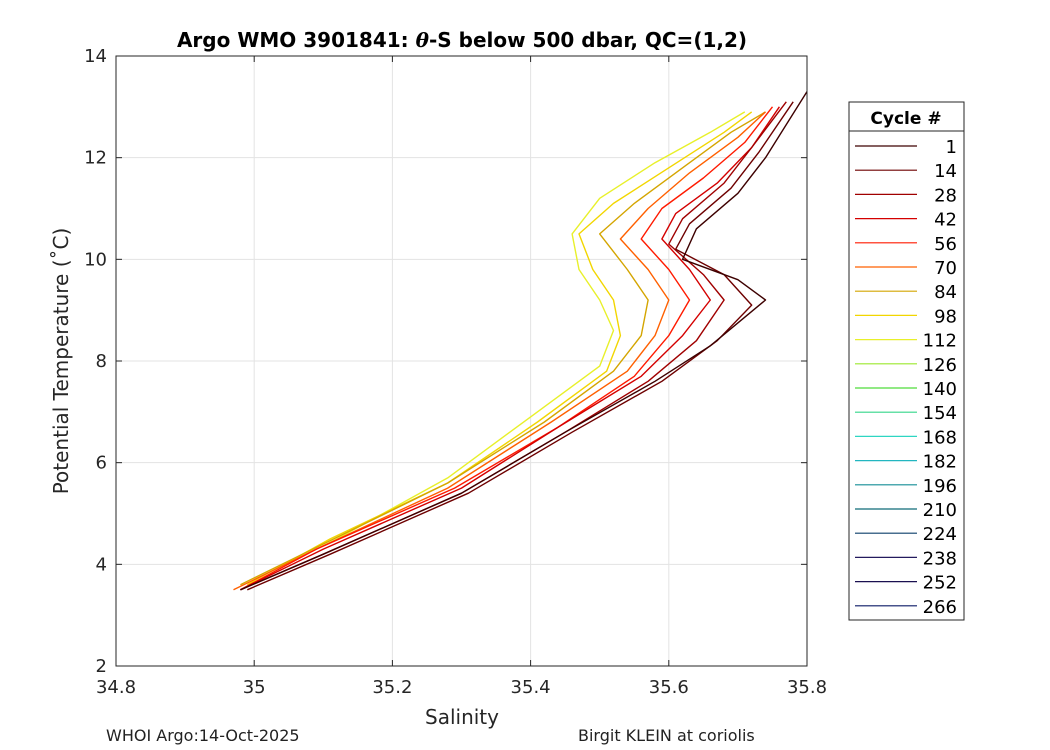 The width and height of the screenshot is (1050, 750). Describe the element at coordinates (61, 361) in the screenshot. I see `y-axis-label: Potential Temperature (˚C)` at that location.